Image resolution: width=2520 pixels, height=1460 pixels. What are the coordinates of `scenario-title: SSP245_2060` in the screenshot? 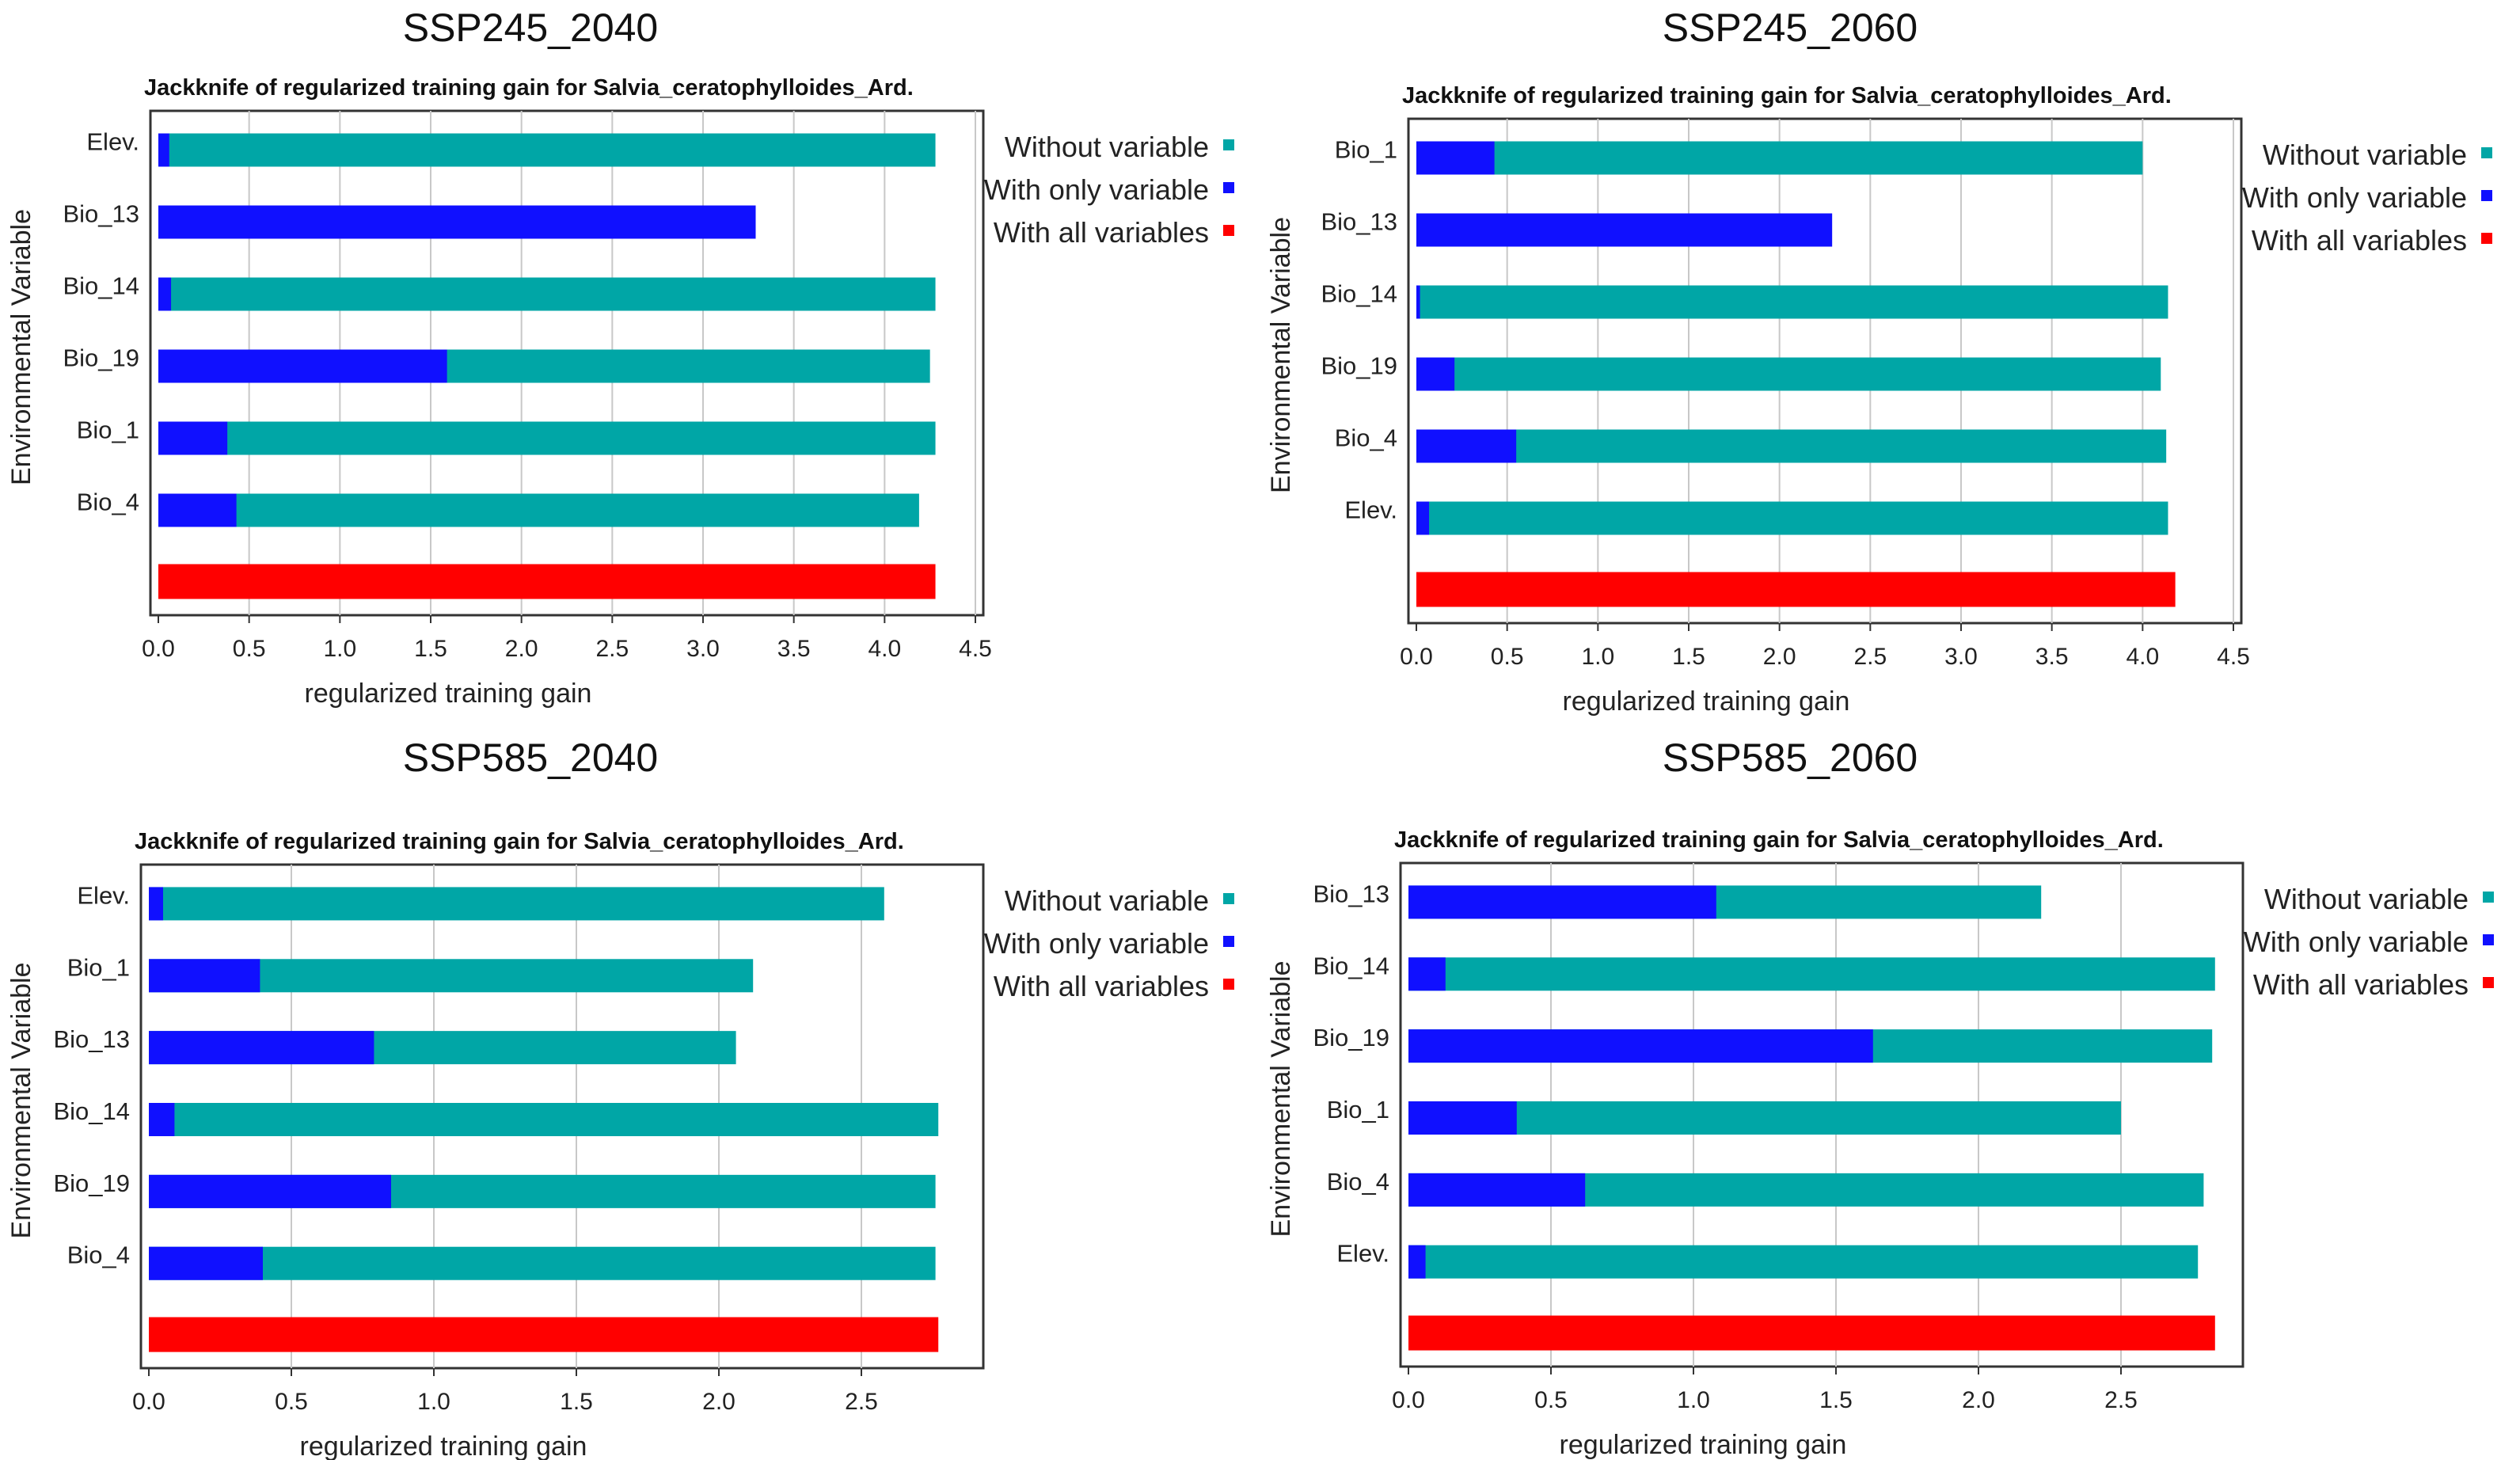 It's located at (1790, 28).